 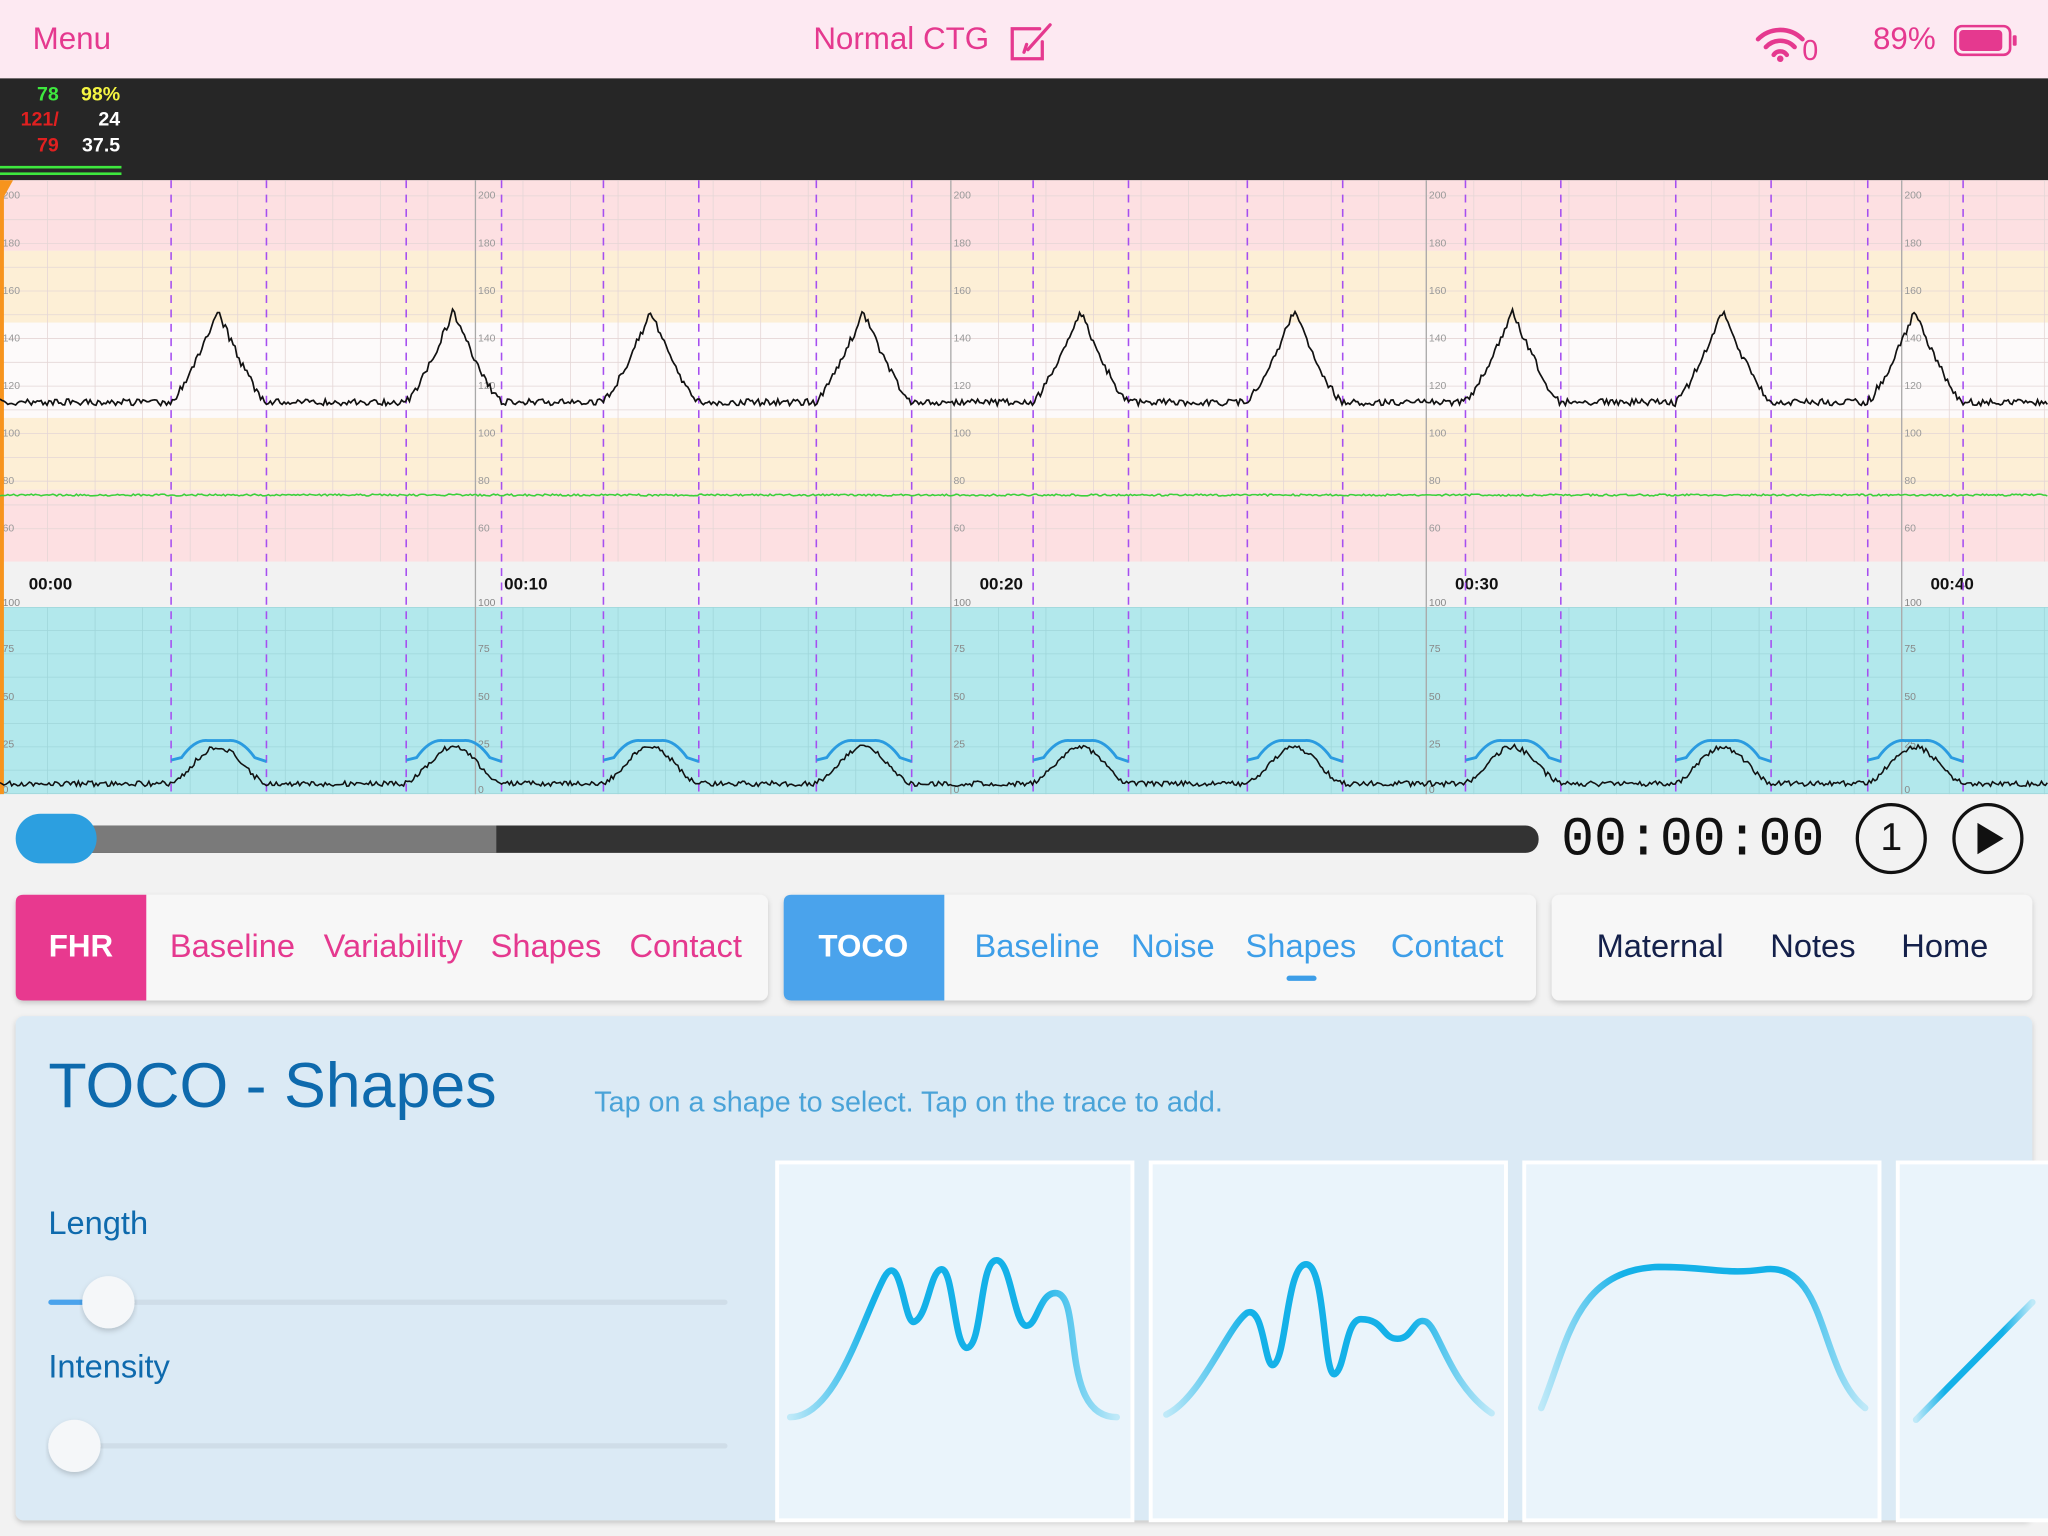 I want to click on toco-tab-item: Baseline, so click(x=1036, y=945).